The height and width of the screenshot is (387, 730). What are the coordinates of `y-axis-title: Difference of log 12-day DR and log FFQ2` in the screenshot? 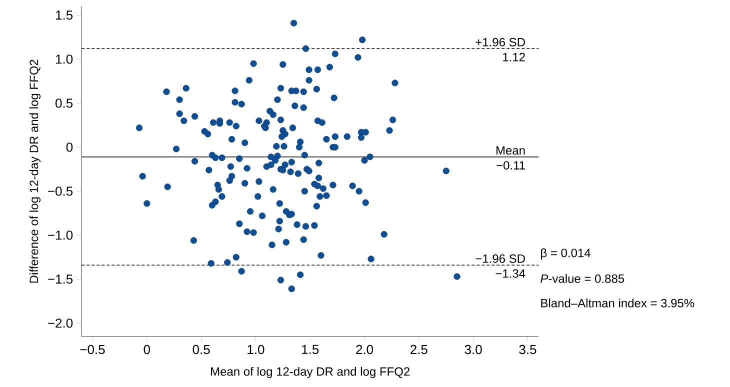 It's located at (35, 171).